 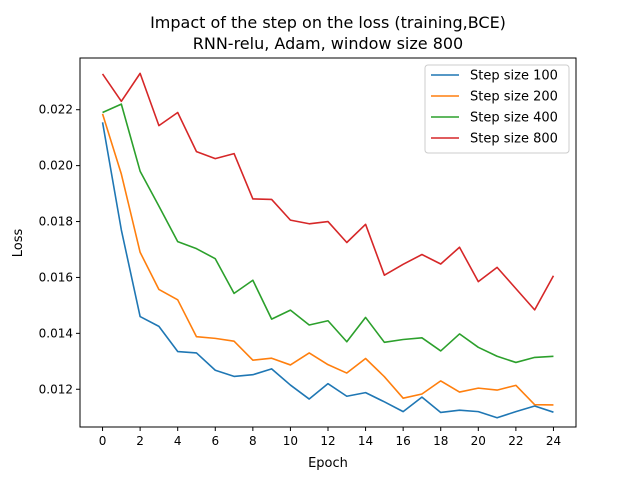 What do you see at coordinates (478, 441) in the screenshot?
I see `x-tick-label: 20` at bounding box center [478, 441].